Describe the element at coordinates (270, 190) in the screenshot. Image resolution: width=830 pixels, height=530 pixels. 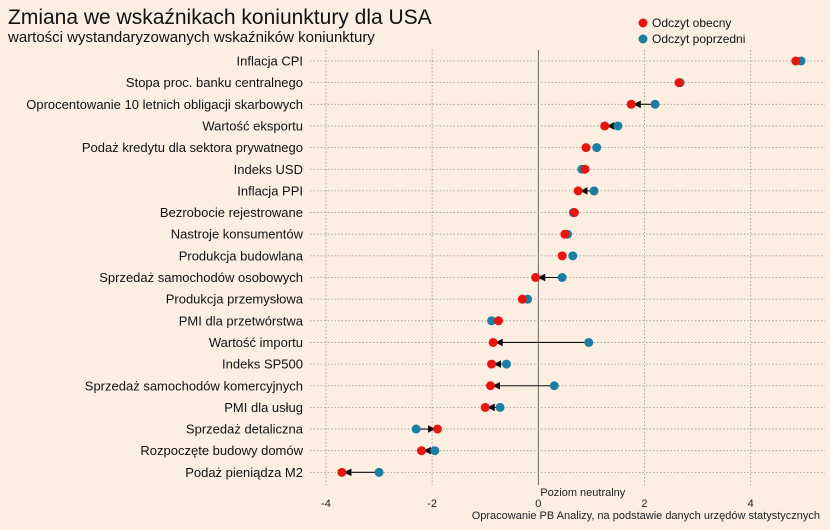
I see `category-label: Inflacja PPI` at that location.